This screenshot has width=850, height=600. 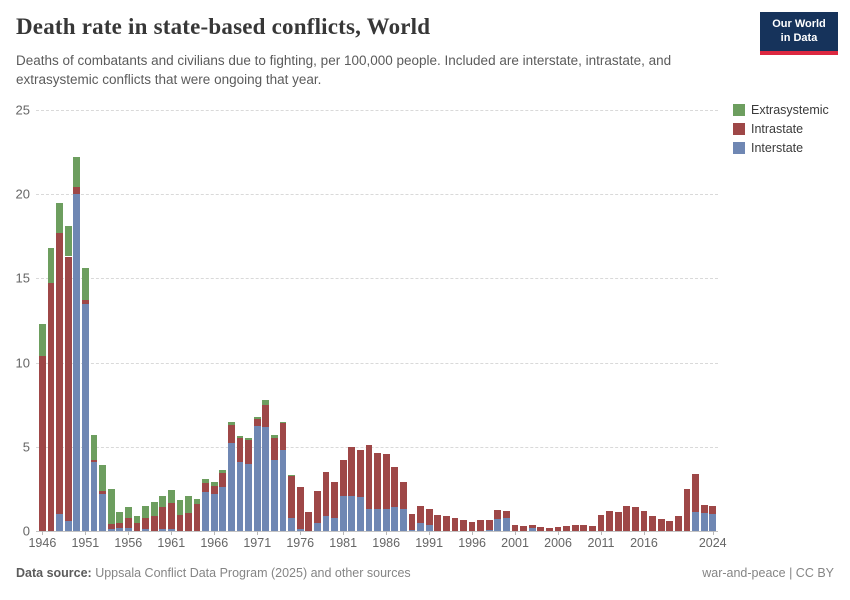 I want to click on bar-2024-intrastate, so click(x=713, y=510).